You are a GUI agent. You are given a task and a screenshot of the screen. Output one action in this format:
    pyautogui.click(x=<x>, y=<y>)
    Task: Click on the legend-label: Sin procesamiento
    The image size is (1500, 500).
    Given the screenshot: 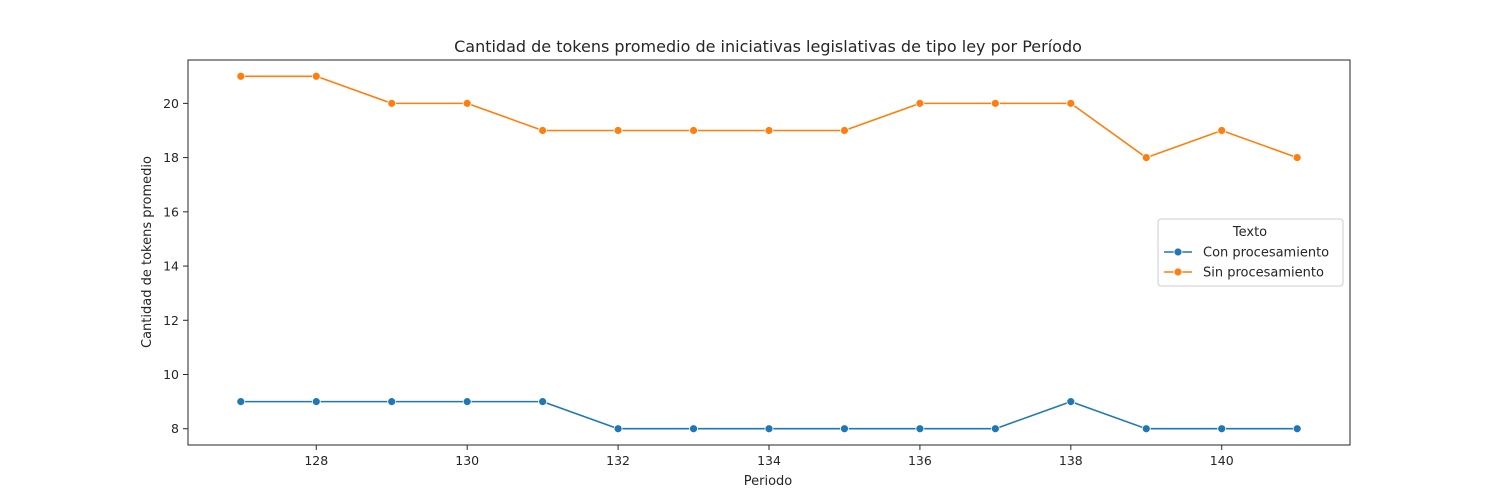 What is the action you would take?
    pyautogui.click(x=1263, y=273)
    